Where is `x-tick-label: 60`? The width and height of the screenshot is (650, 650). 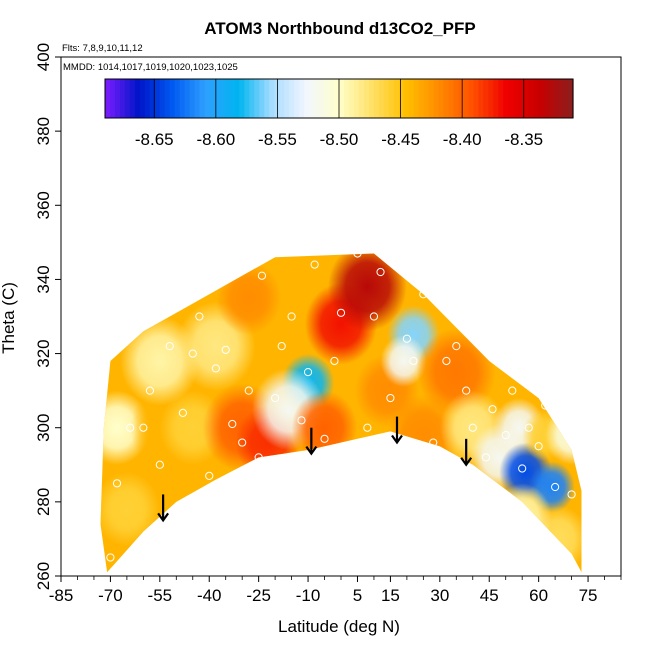 x-tick-label: 60 is located at coordinates (538, 595).